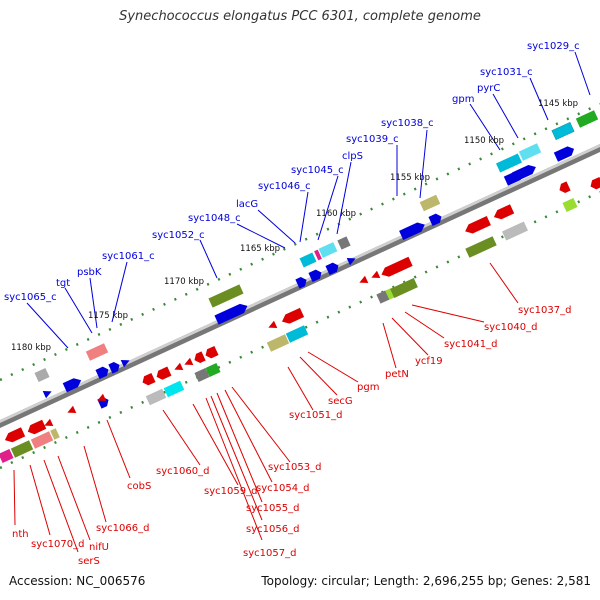 The image size is (600, 600). Describe the element at coordinates (340, 401) in the screenshot. I see `gene-label: secG` at that location.